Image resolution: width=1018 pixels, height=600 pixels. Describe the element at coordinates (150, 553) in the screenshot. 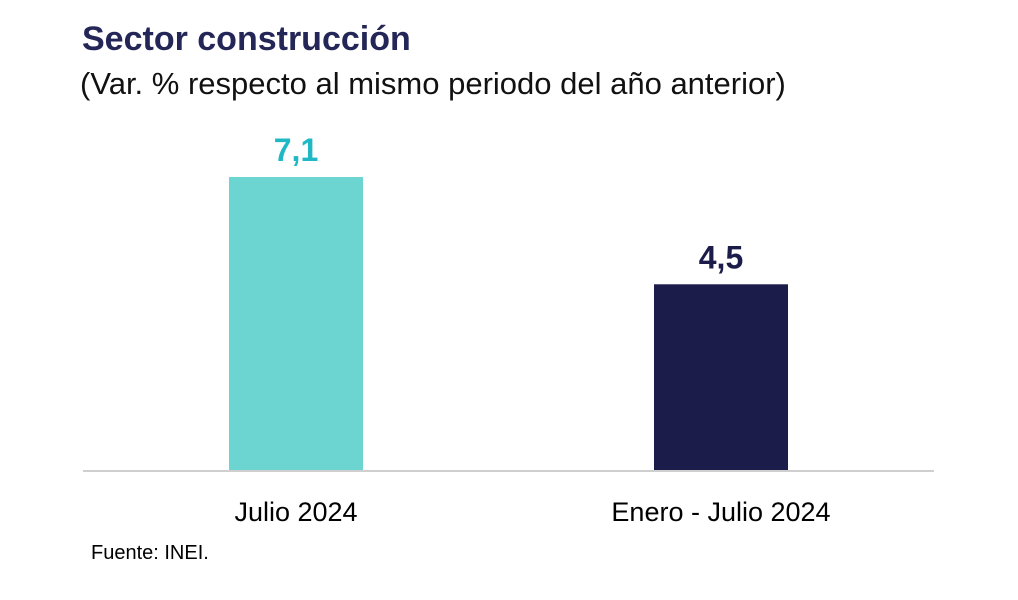

I see `source-note: Fuente: INEI.` at that location.